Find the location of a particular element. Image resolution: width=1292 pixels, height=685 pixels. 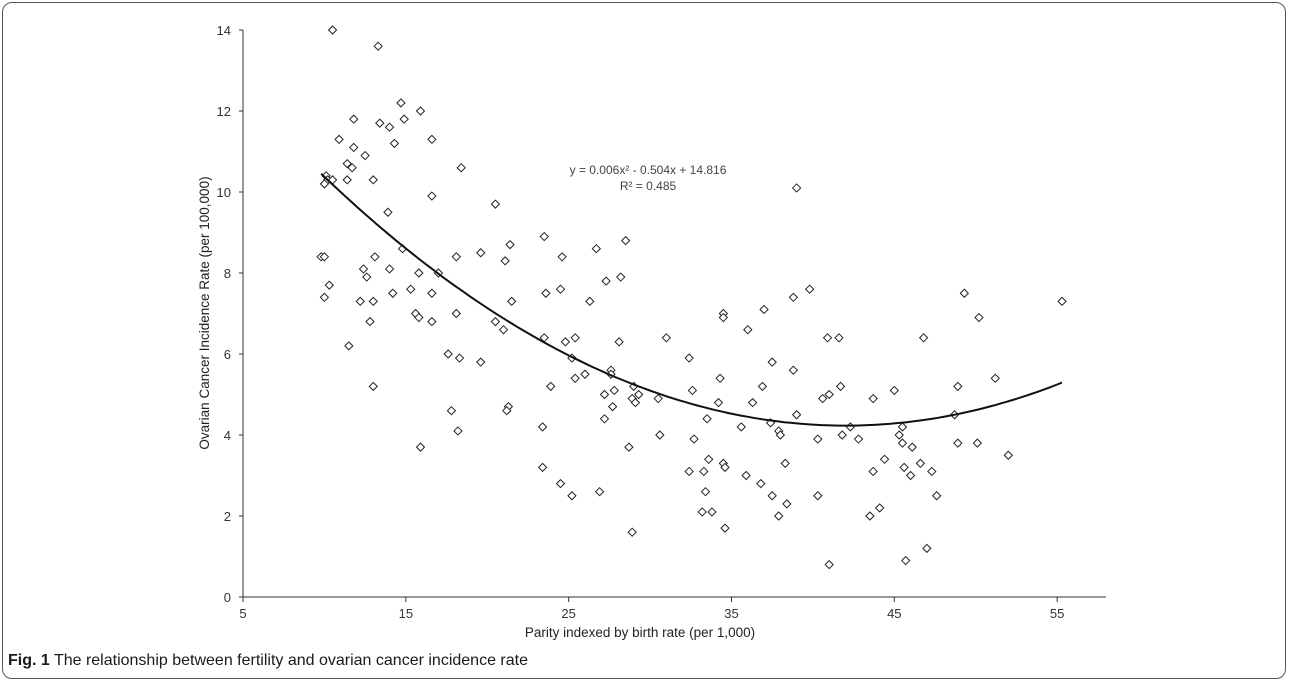

y-tick-label: 12 is located at coordinates (224, 111).